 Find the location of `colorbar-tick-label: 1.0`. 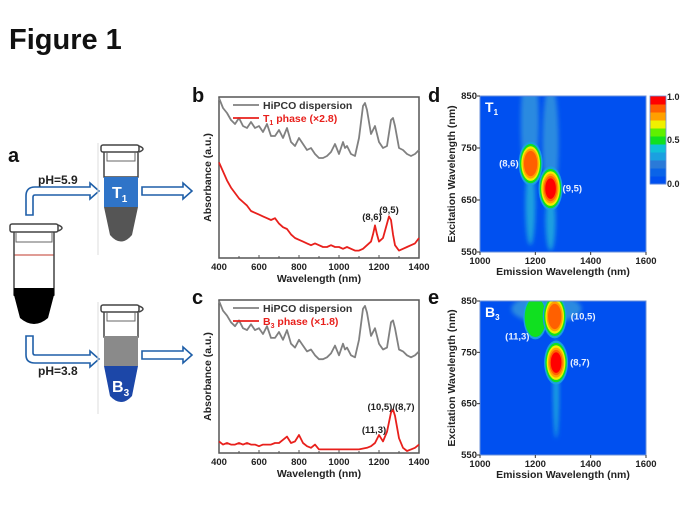

colorbar-tick-label: 1.0 is located at coordinates (673, 97).